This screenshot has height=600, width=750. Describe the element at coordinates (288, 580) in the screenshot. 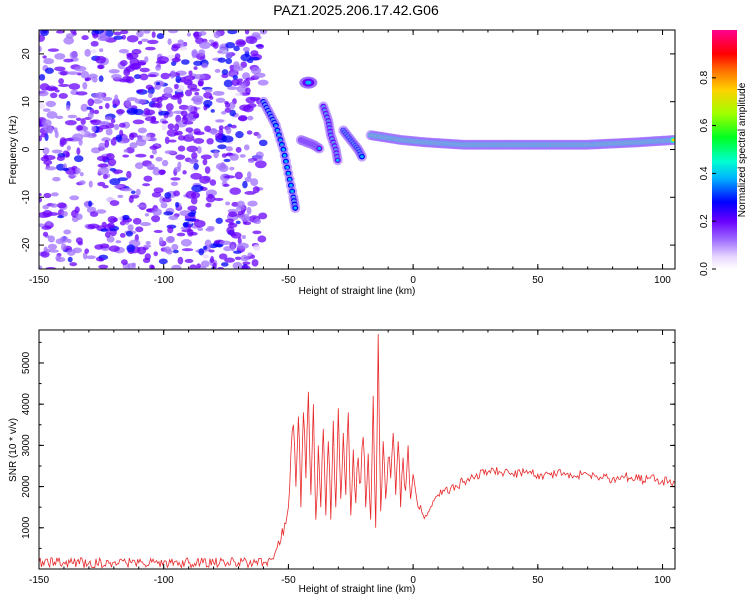

I see `x-tick-label: -50` at that location.